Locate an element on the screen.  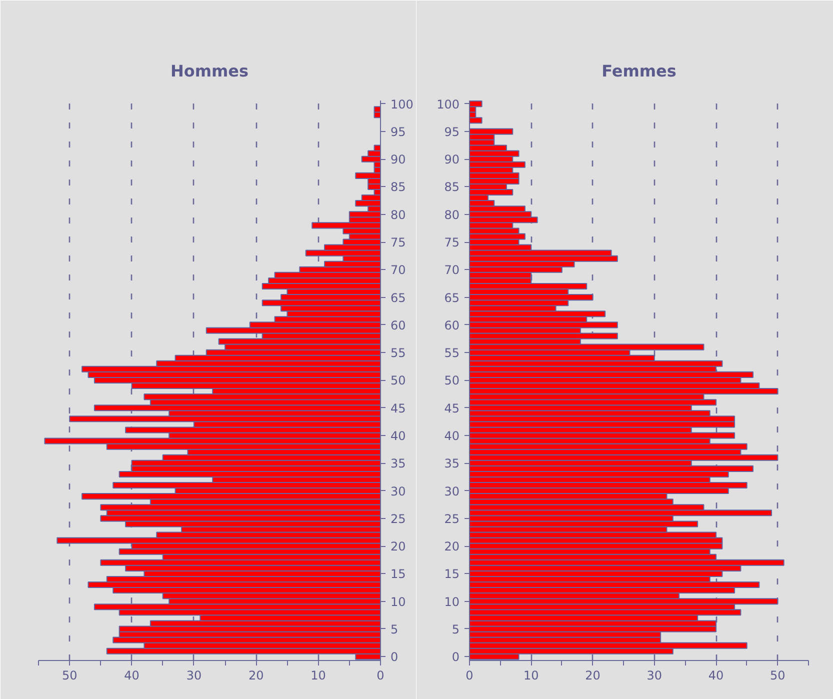
chart-title: Hommes is located at coordinates (209, 71).